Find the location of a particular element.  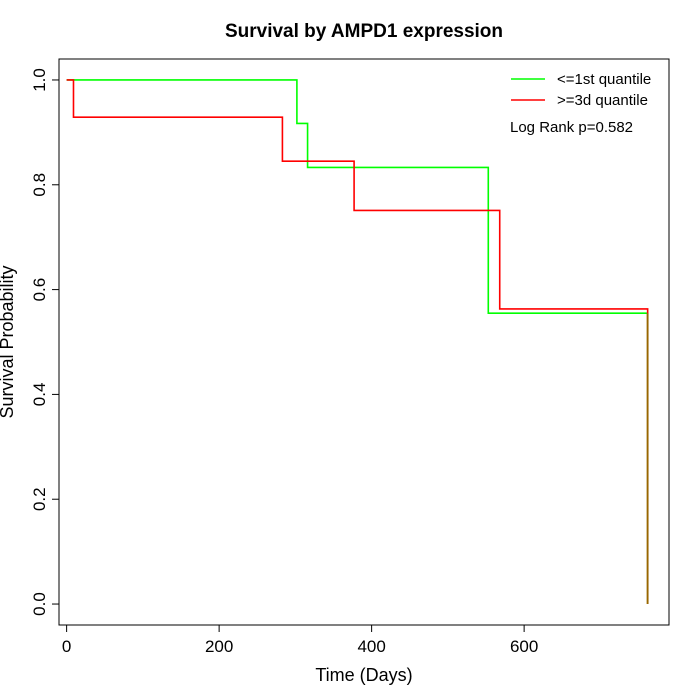

y-tick-label: 0.0 is located at coordinates (39, 604).